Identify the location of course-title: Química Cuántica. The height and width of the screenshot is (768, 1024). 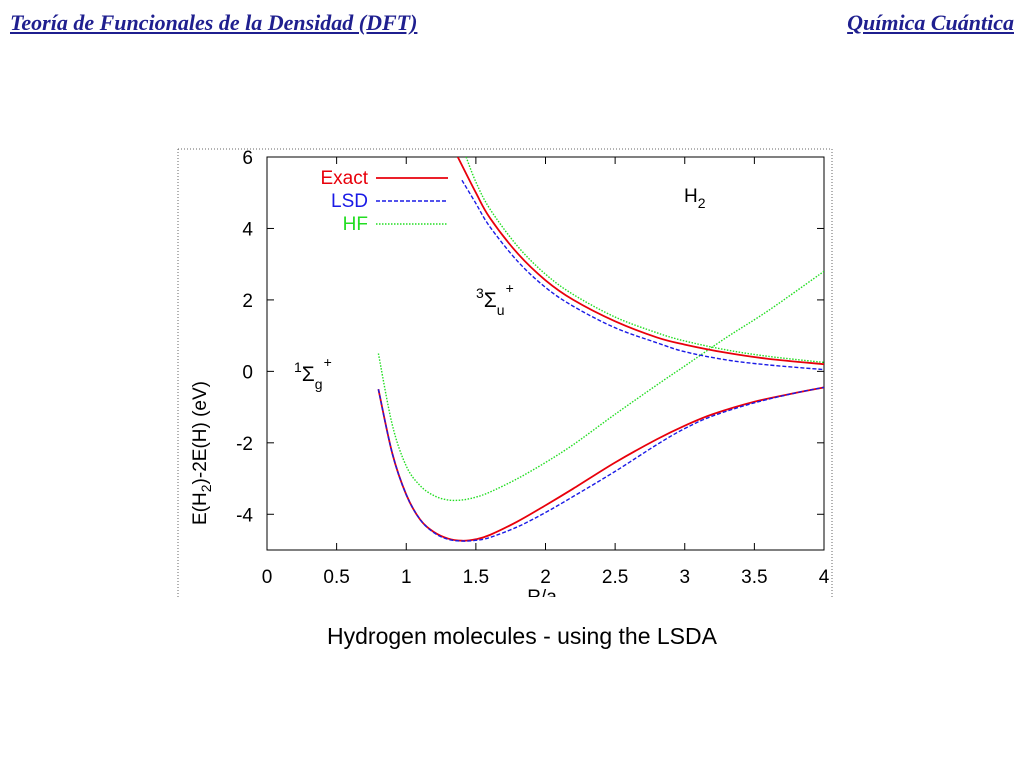
(930, 22).